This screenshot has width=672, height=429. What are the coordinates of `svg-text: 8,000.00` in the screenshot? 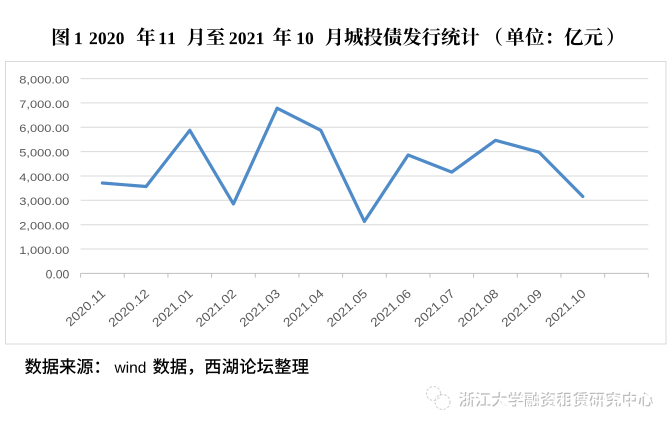 It's located at (44, 79).